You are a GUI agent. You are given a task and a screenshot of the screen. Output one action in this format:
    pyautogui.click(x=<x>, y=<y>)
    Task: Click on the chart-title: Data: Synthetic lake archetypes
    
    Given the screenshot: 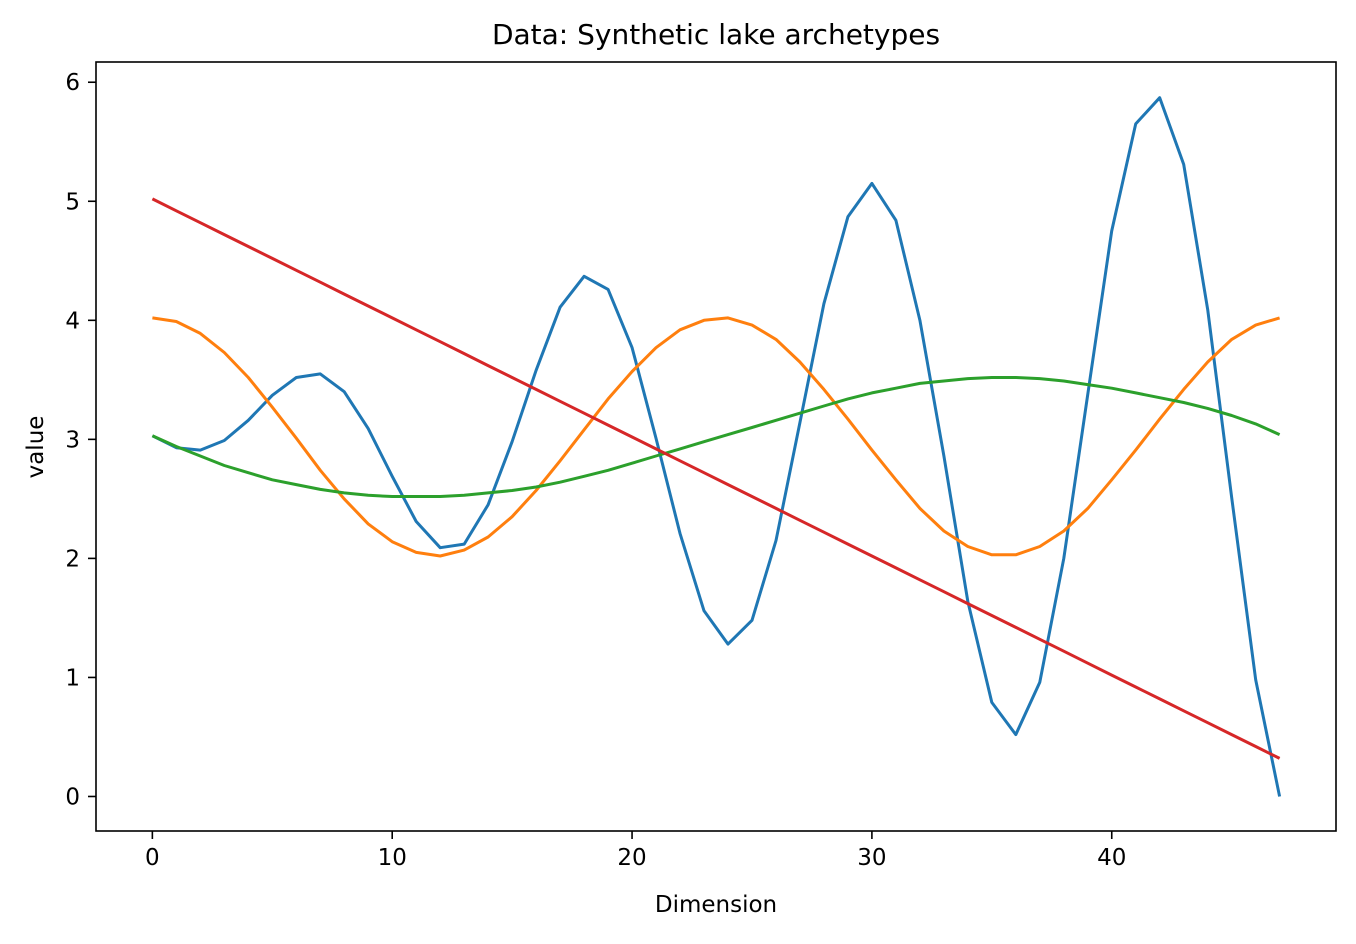 What is the action you would take?
    pyautogui.click(x=716, y=34)
    